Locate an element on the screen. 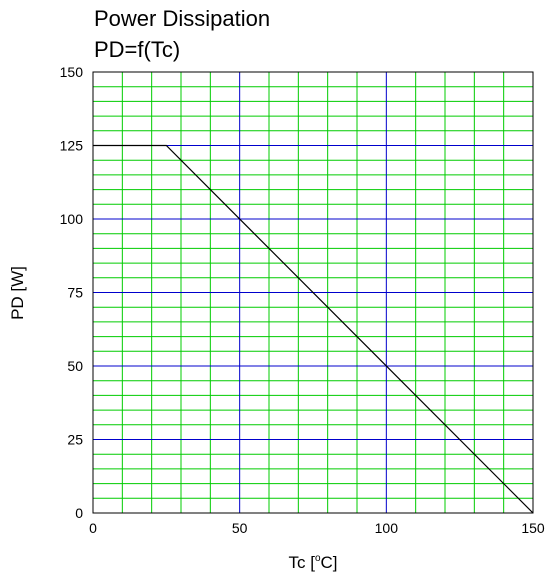 This screenshot has height=578, width=550. x-axis-label: Tc [oC] is located at coordinates (312, 562).